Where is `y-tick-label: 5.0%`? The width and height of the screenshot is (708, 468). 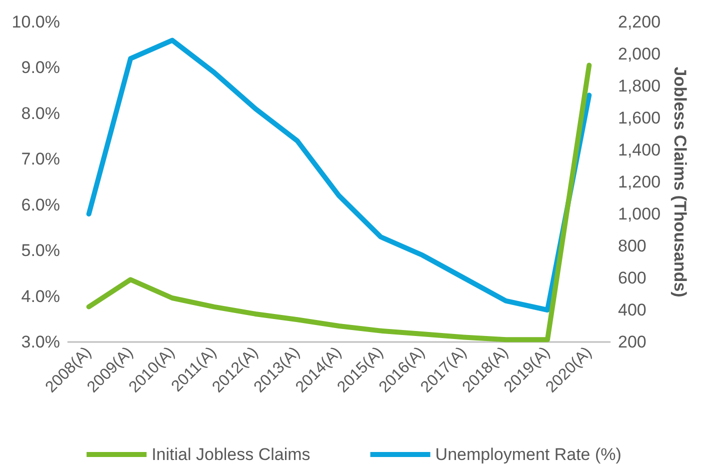
y-tick-label: 5.0% is located at coordinates (40, 250).